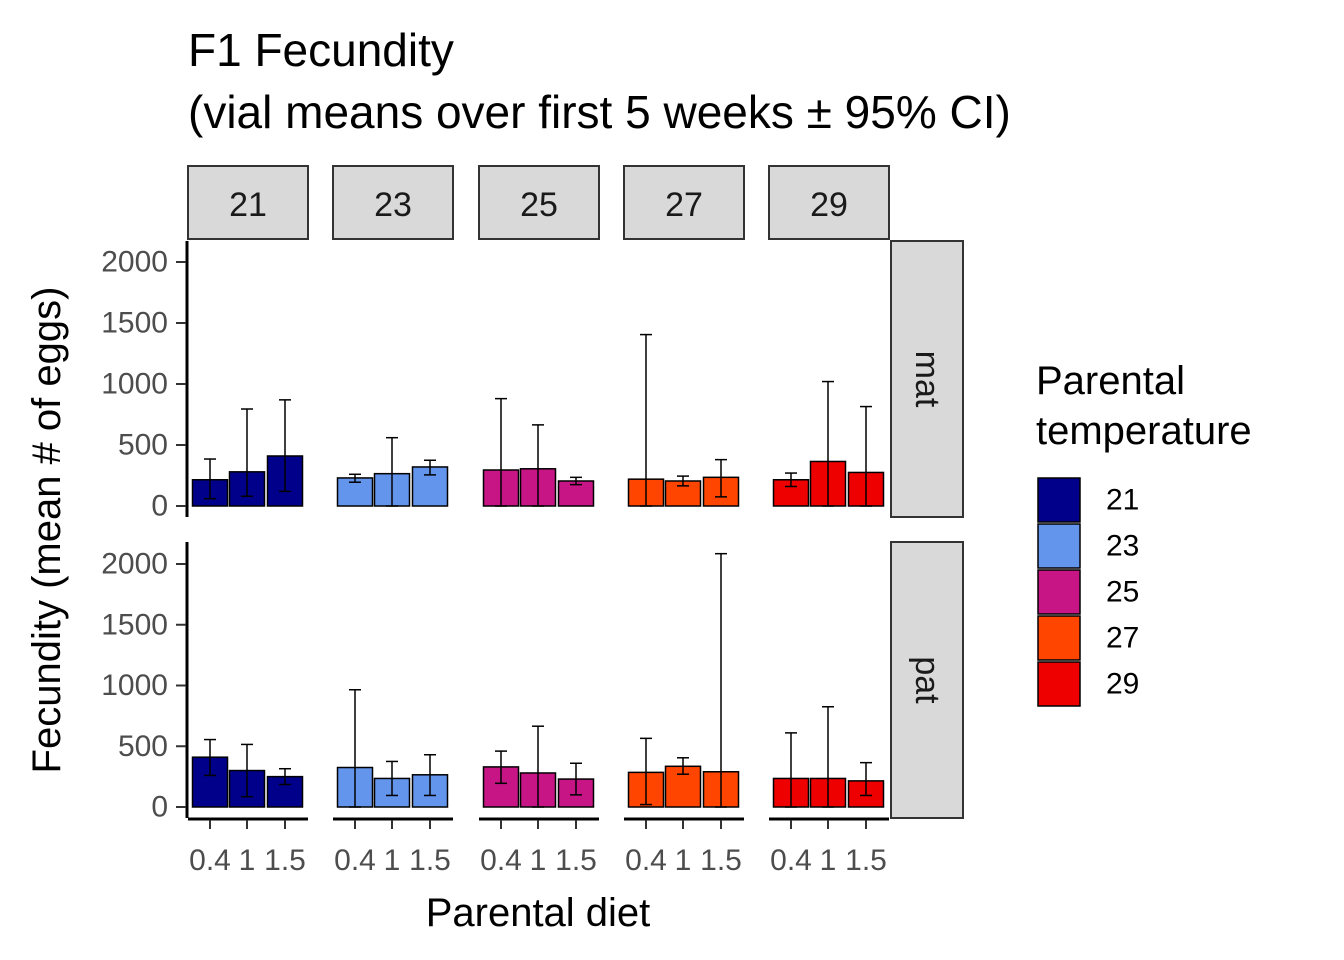 This screenshot has width=1344, height=960. What do you see at coordinates (1110, 381) in the screenshot?
I see `legend-title-line1: Parental` at bounding box center [1110, 381].